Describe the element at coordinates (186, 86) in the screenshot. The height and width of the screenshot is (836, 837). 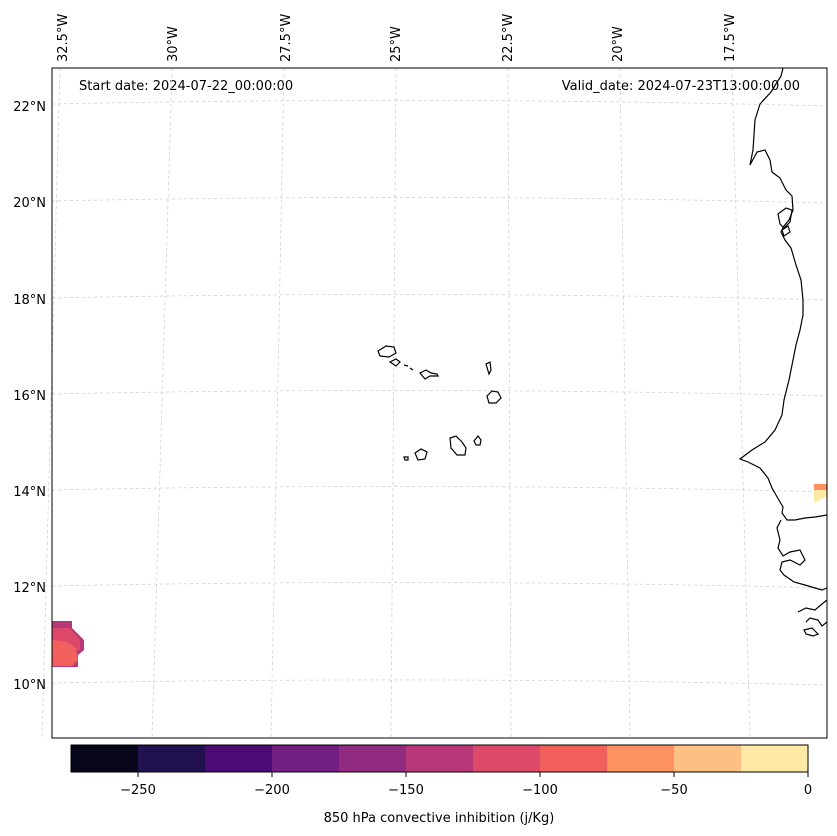
I see `start-date-label: Start date: 2024-07-22_00:00:00` at that location.